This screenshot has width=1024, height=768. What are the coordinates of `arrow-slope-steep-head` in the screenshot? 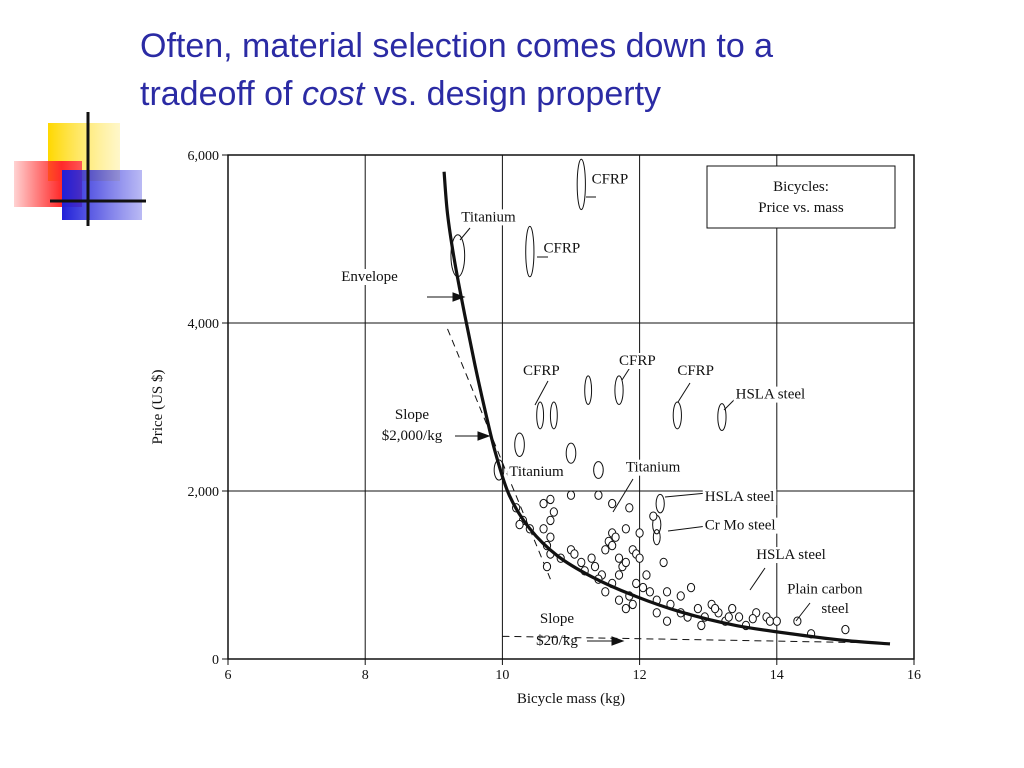 It's located at (484, 436).